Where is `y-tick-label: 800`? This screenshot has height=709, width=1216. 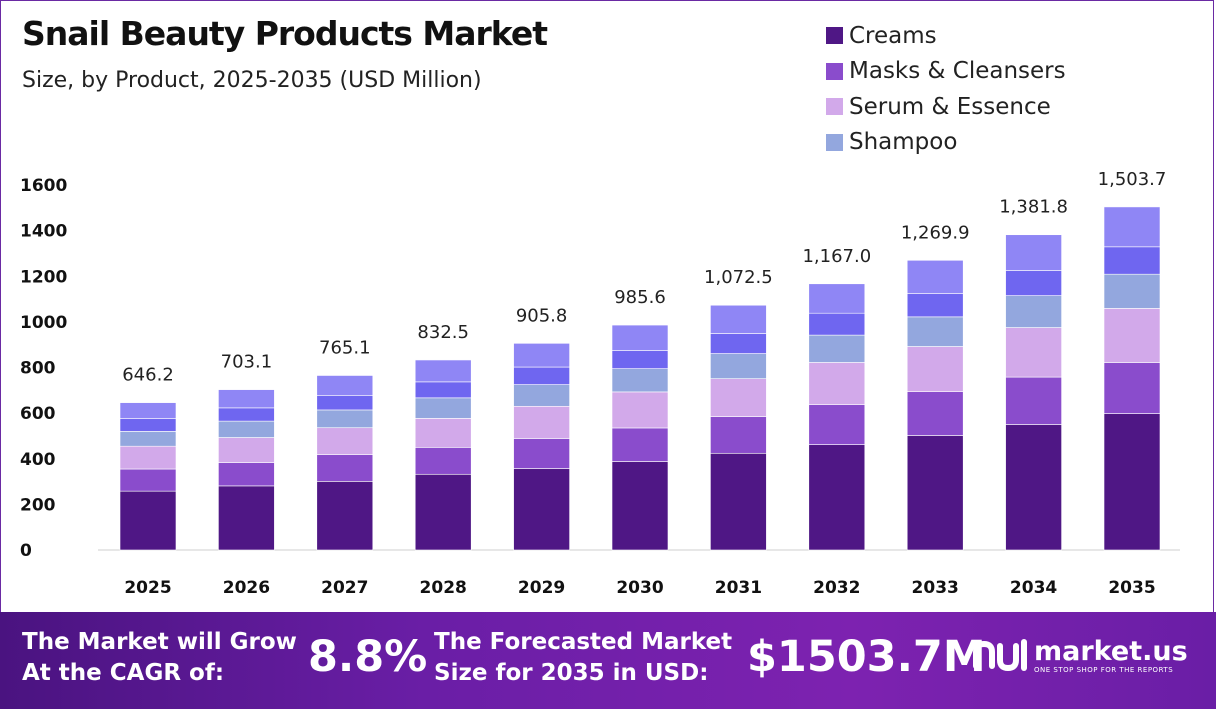 y-tick-label: 800 is located at coordinates (38, 369).